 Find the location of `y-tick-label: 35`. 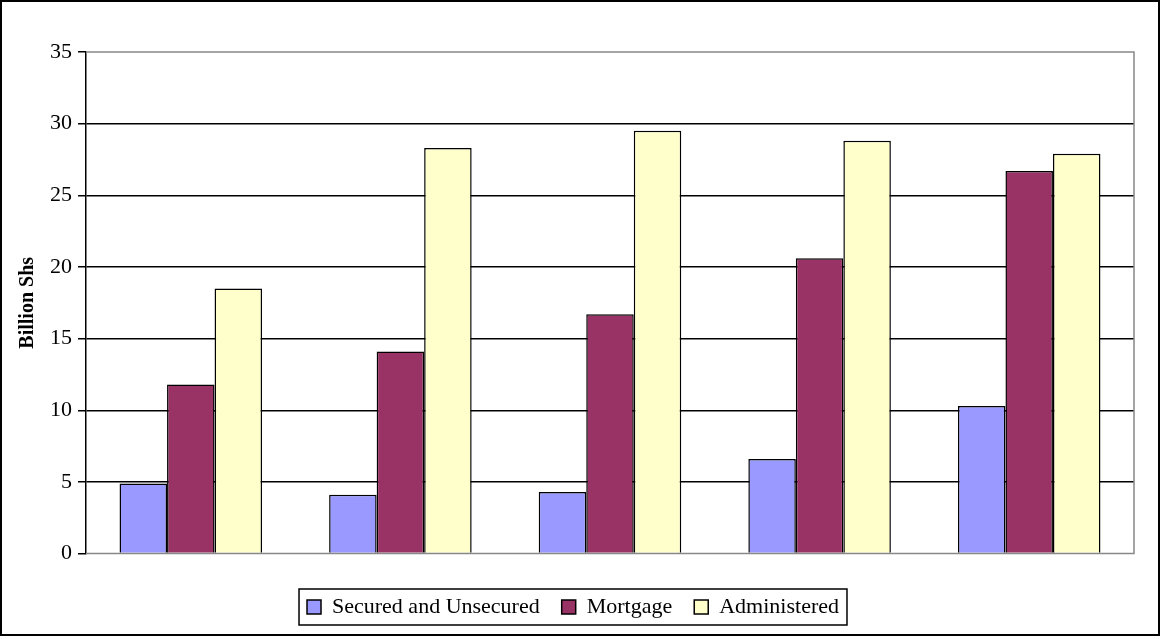

y-tick-label: 35 is located at coordinates (61, 50).